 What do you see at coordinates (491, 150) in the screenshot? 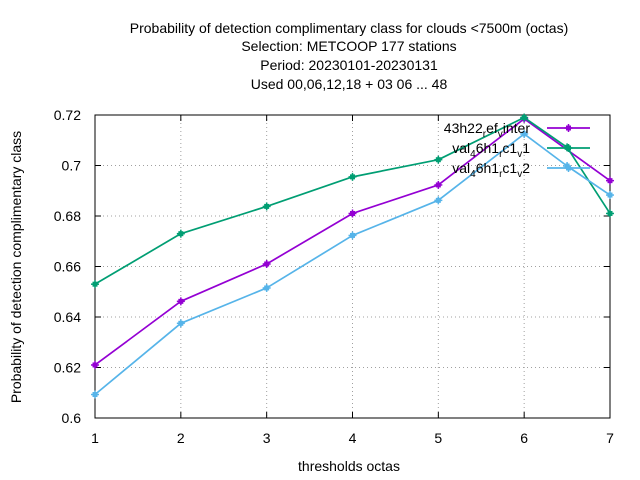
I see `legend-label: val46h1rc1v1` at bounding box center [491, 150].